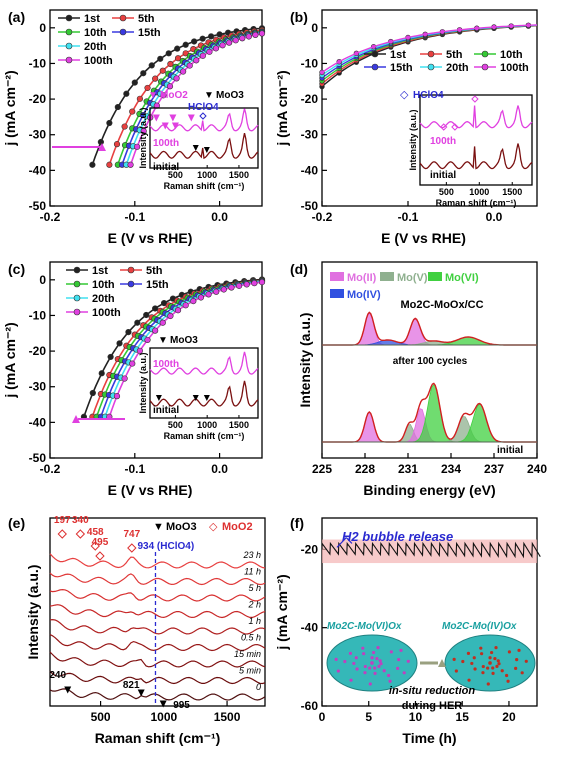 This screenshot has width=563, height=759. I want to click on legend-swatch, so click(387, 276).